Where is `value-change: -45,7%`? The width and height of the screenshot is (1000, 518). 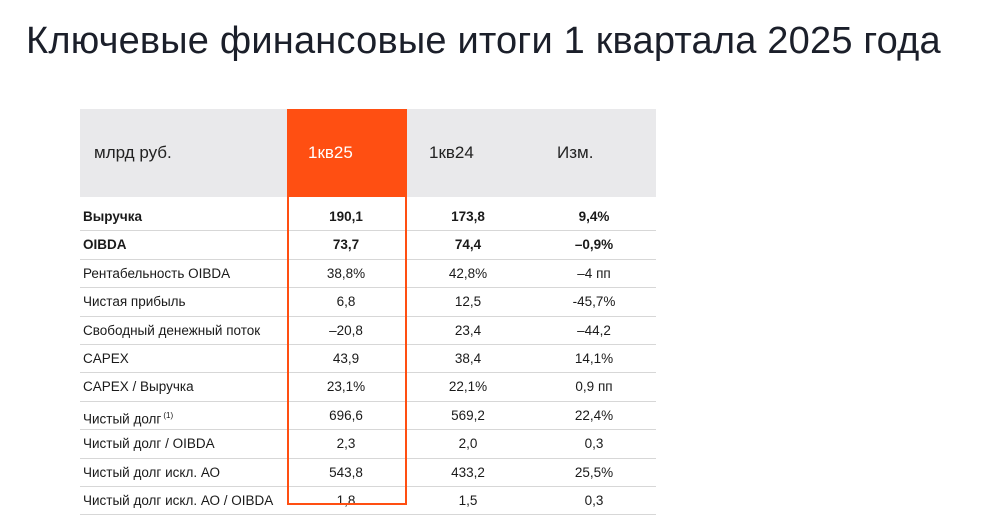
value-change: -45,7% is located at coordinates (594, 302).